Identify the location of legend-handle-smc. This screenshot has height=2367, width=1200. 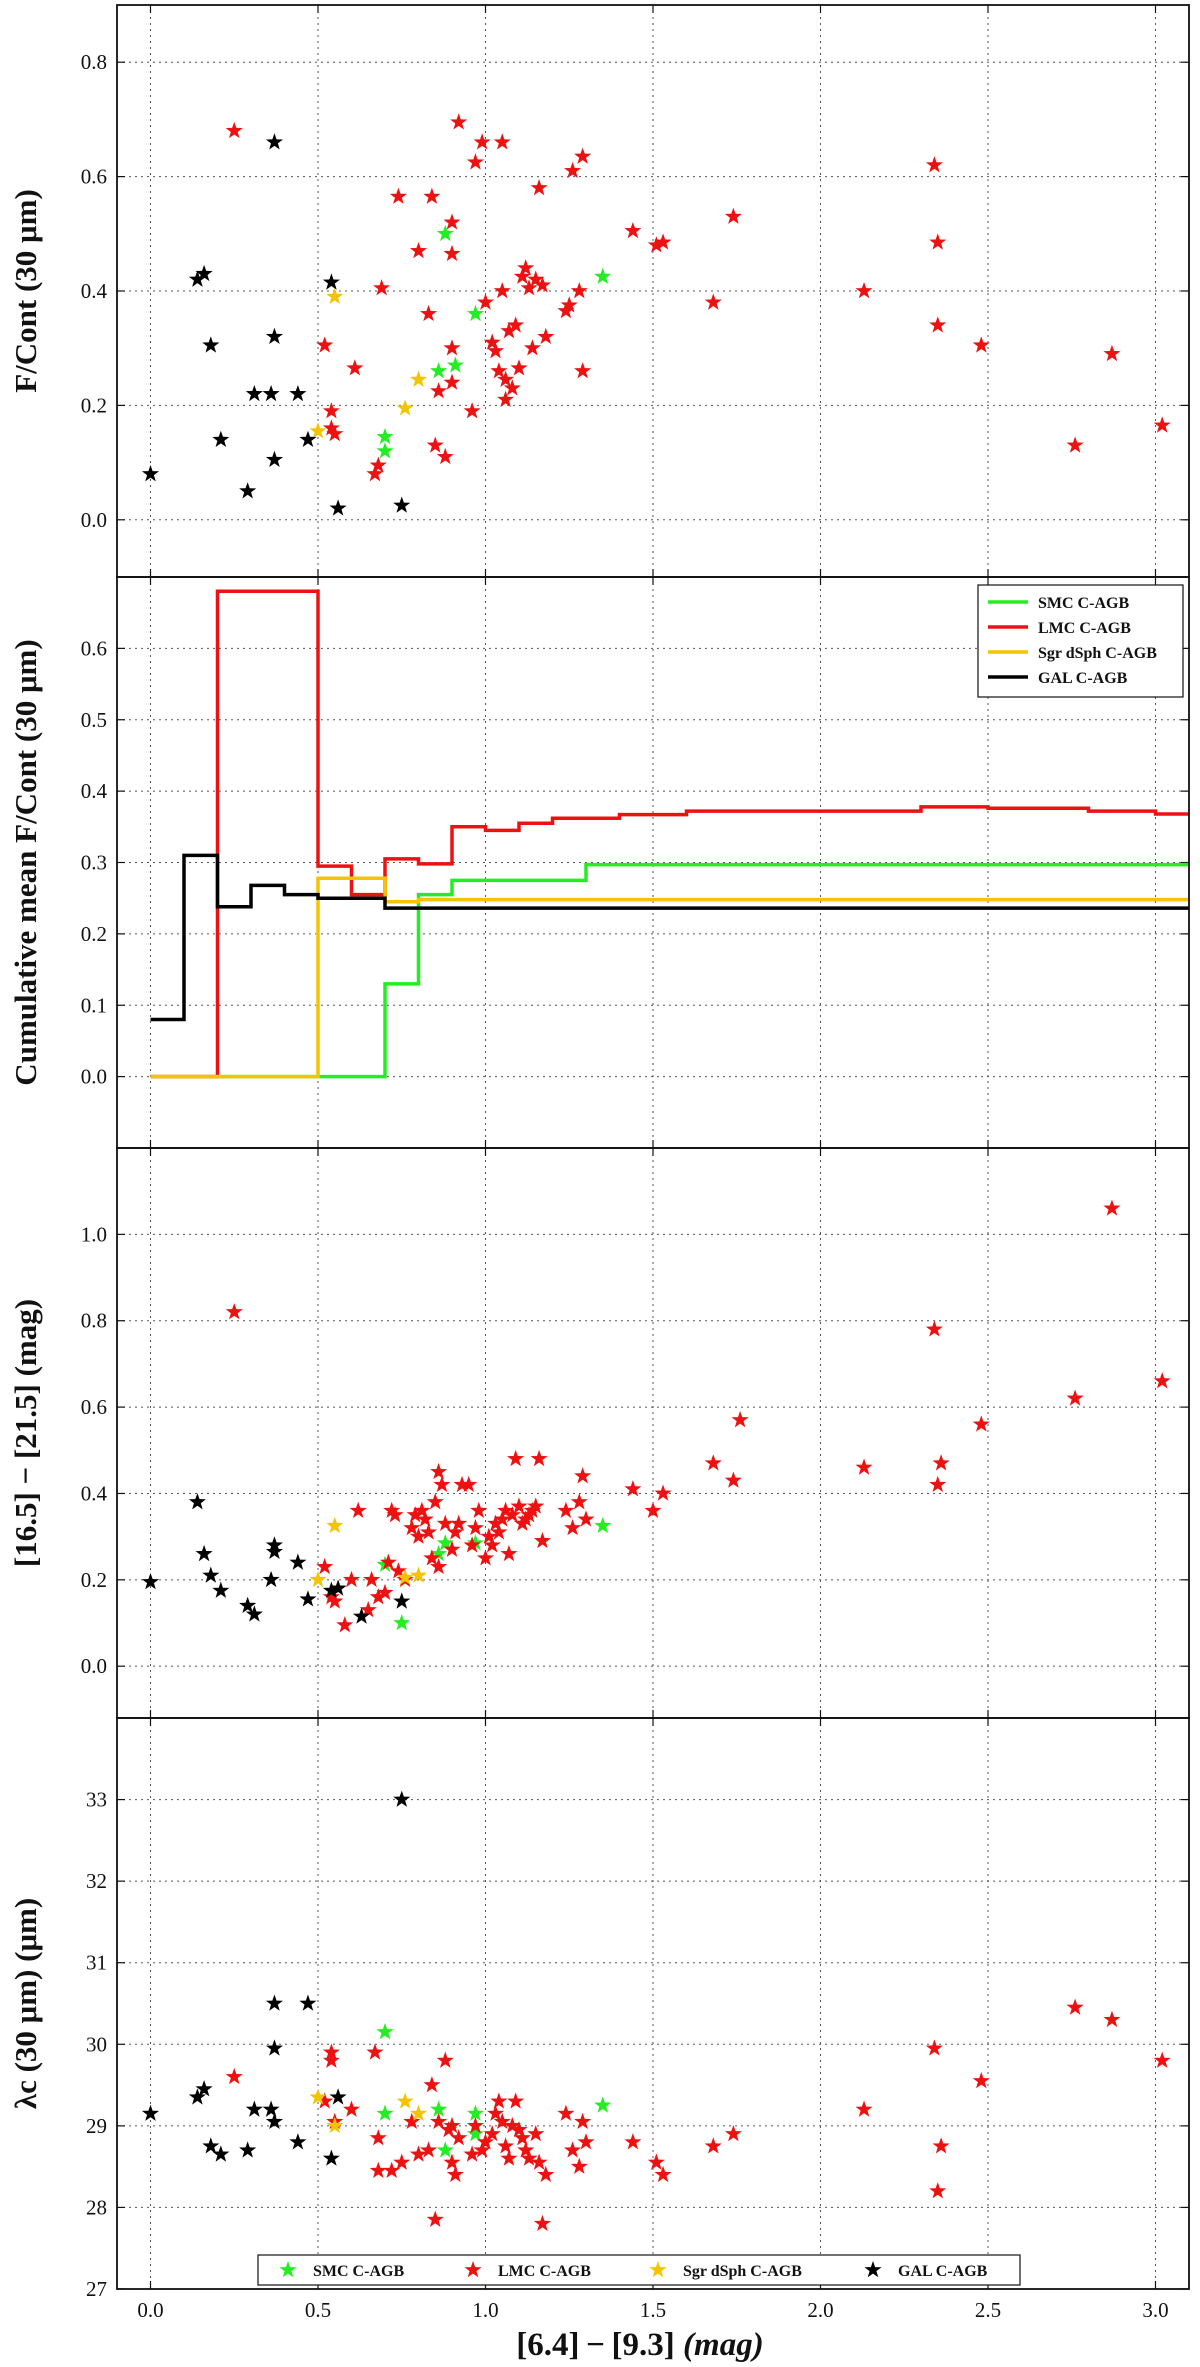
(288, 2269).